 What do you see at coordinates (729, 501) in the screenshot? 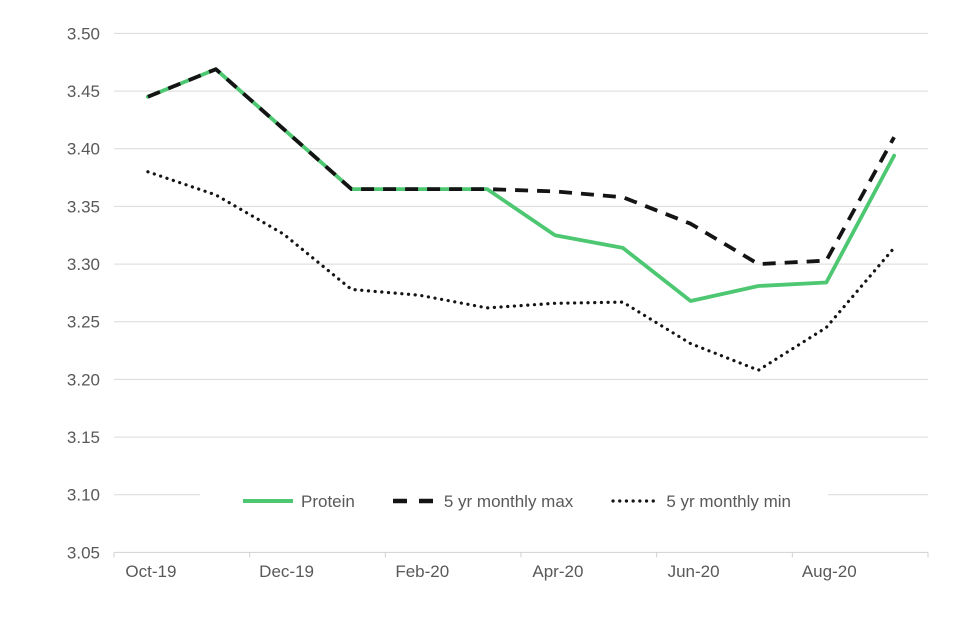
I see `legend-label-min: 5 yr monthly min` at bounding box center [729, 501].